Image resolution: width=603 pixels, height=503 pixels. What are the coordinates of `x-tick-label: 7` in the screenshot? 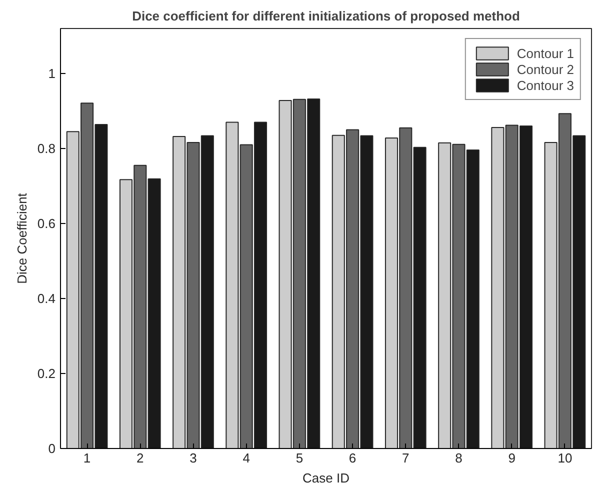 It's located at (406, 458).